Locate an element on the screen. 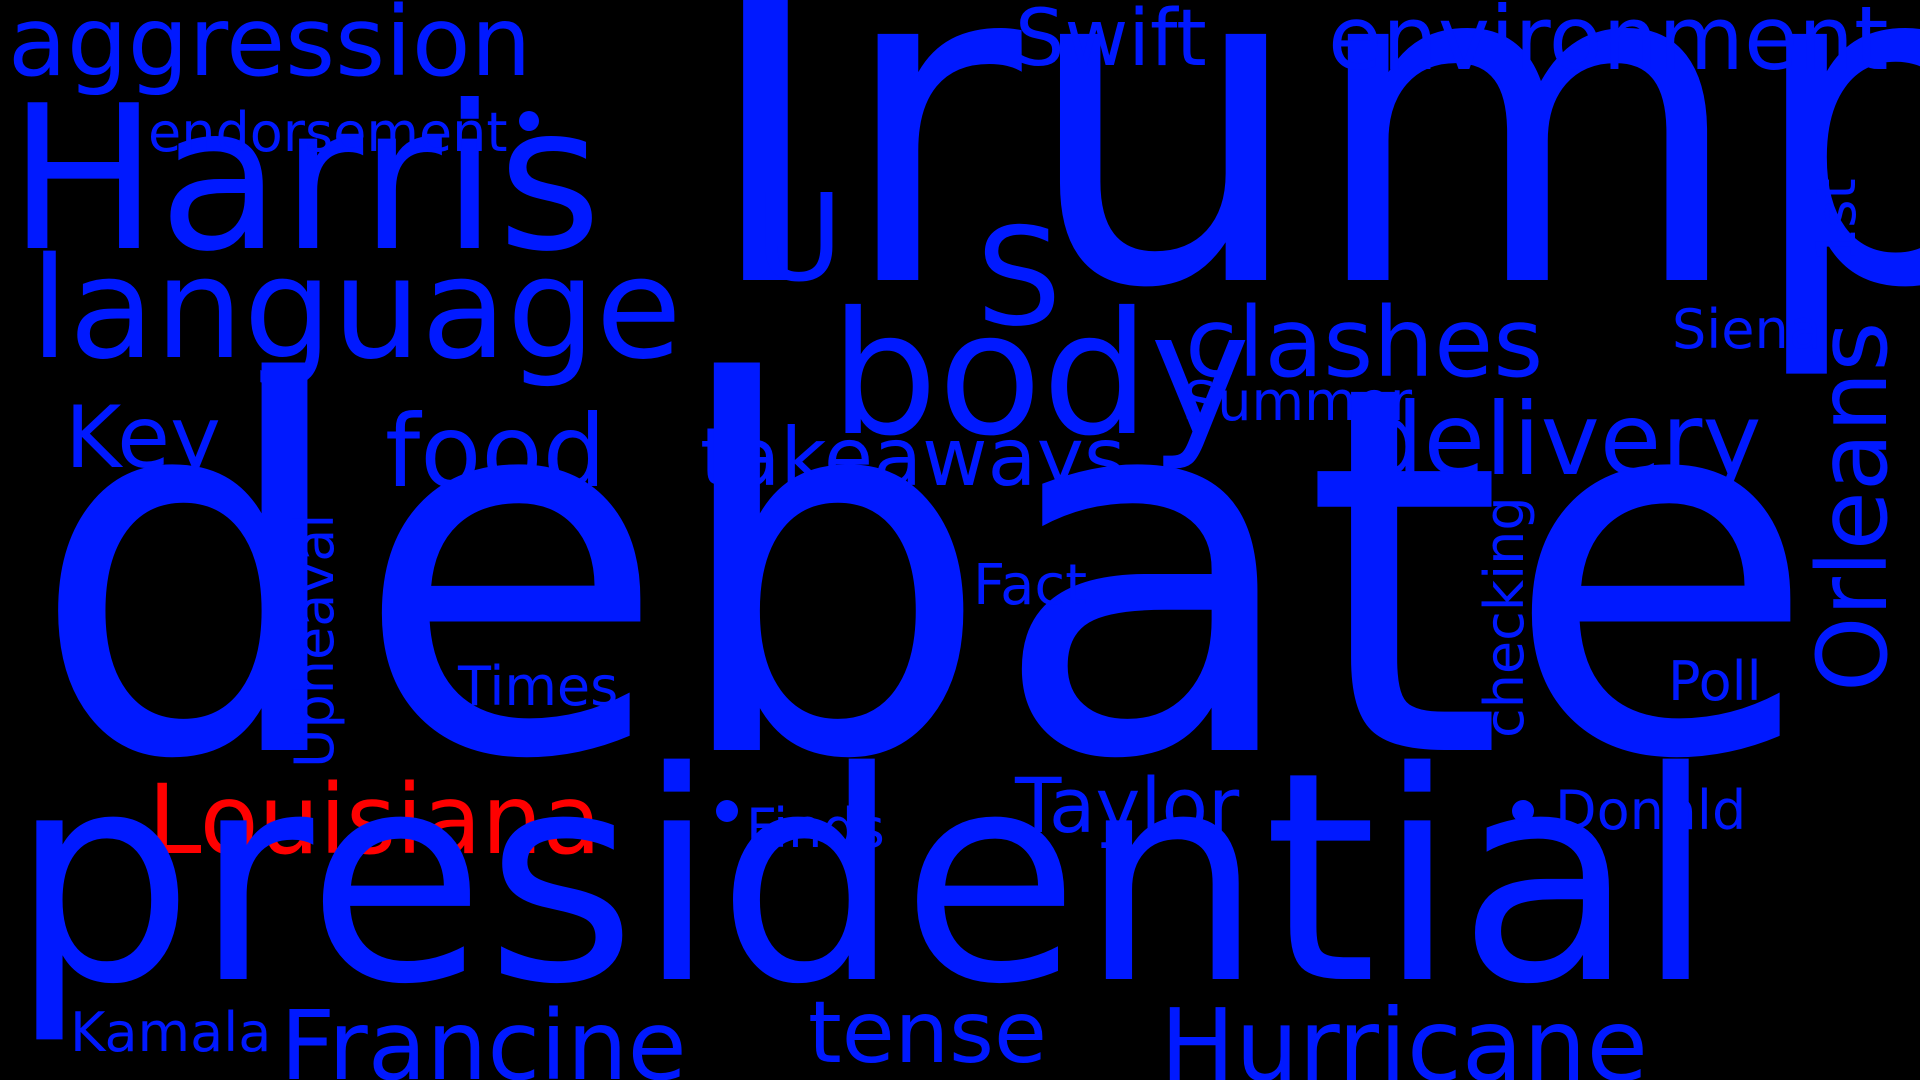 The height and width of the screenshot is (1080, 1920). word-key: Key is located at coordinates (143, 438).